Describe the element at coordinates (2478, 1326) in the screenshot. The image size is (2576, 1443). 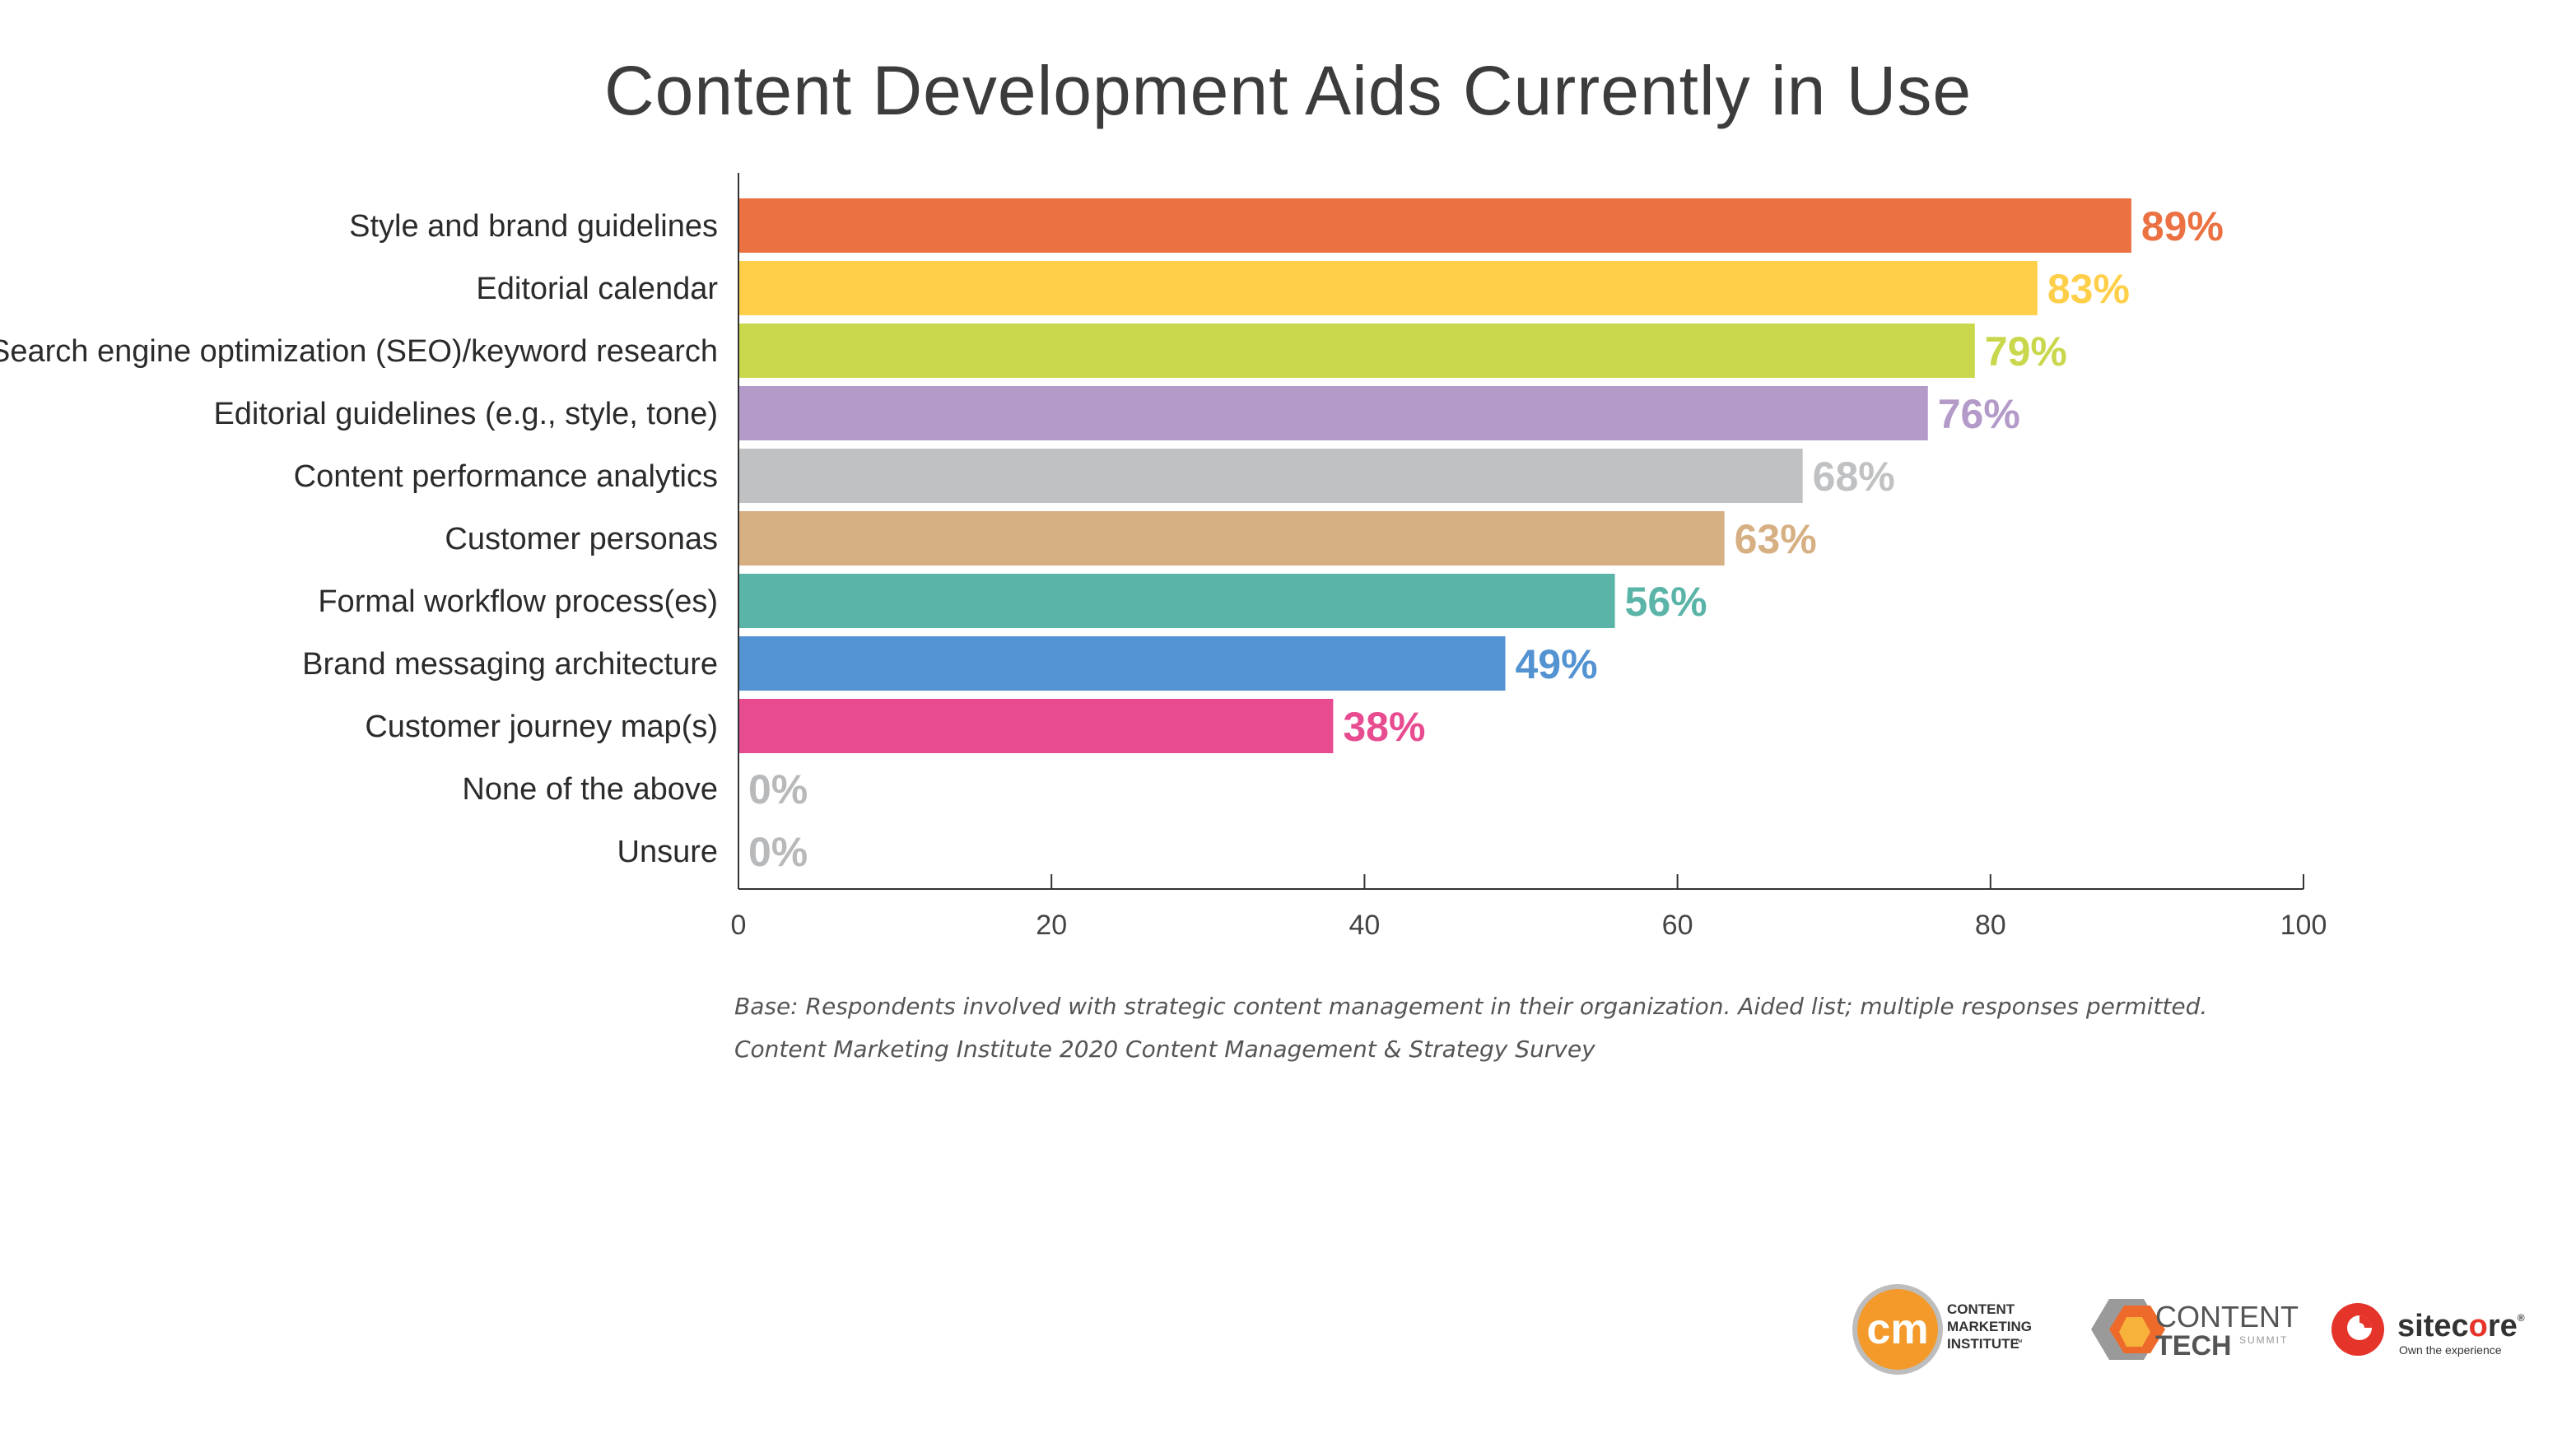
I see `sitecore-name-o: o` at that location.